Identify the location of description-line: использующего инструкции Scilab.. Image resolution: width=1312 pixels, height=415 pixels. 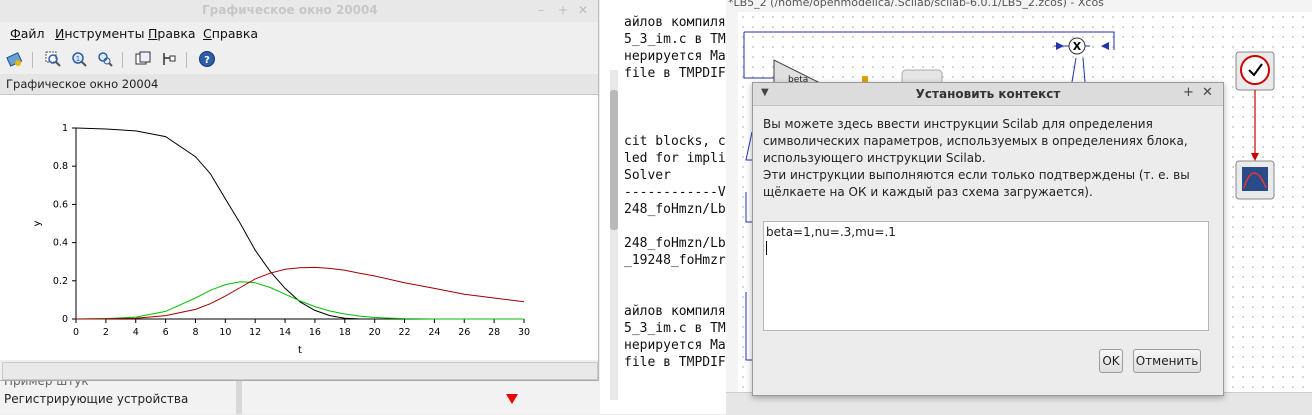
(874, 158).